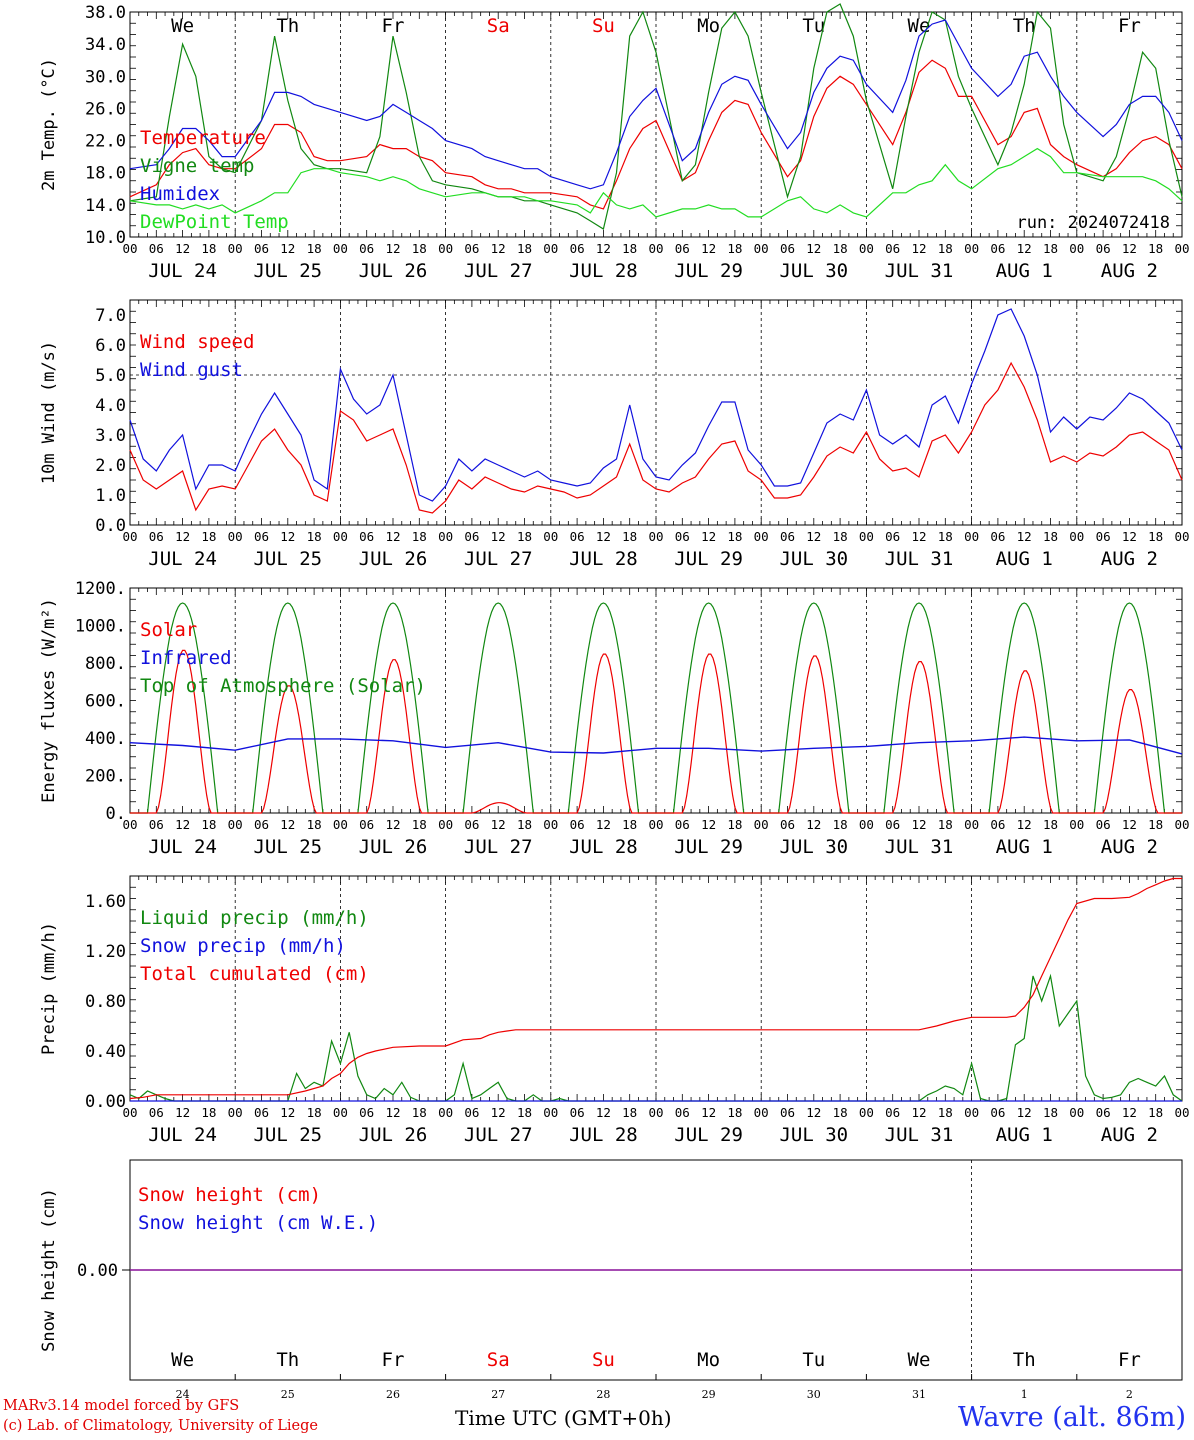 This screenshot has height=1440, width=1194. What do you see at coordinates (708, 847) in the screenshot?
I see `energy-date-label: JUL 29` at bounding box center [708, 847].